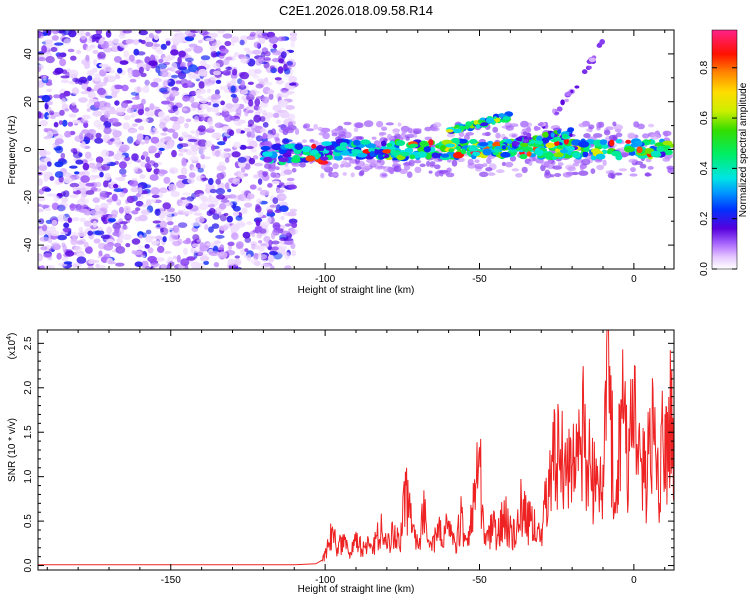  Describe the element at coordinates (325, 580) in the screenshot. I see `x-tick-label: -100` at that location.